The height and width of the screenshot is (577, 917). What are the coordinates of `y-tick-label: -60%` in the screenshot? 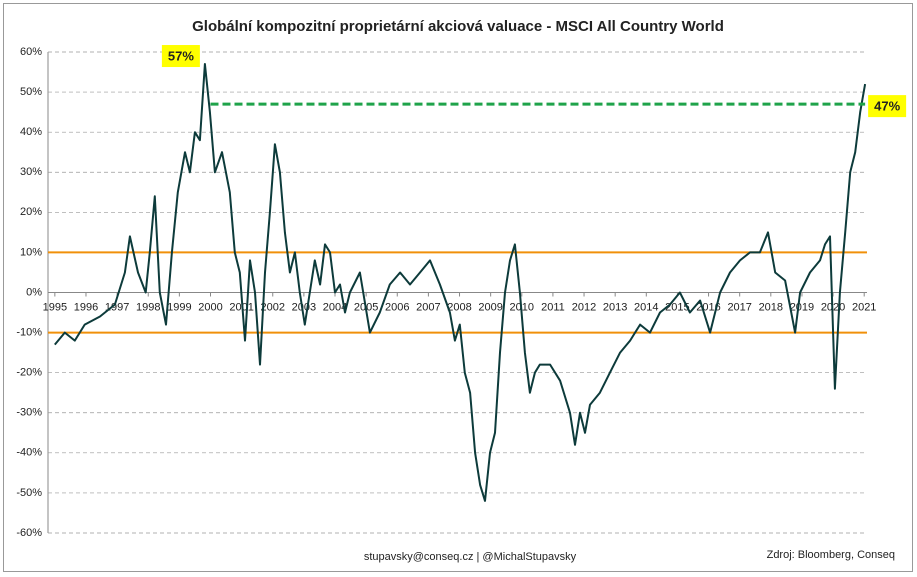 It's located at (29, 533).